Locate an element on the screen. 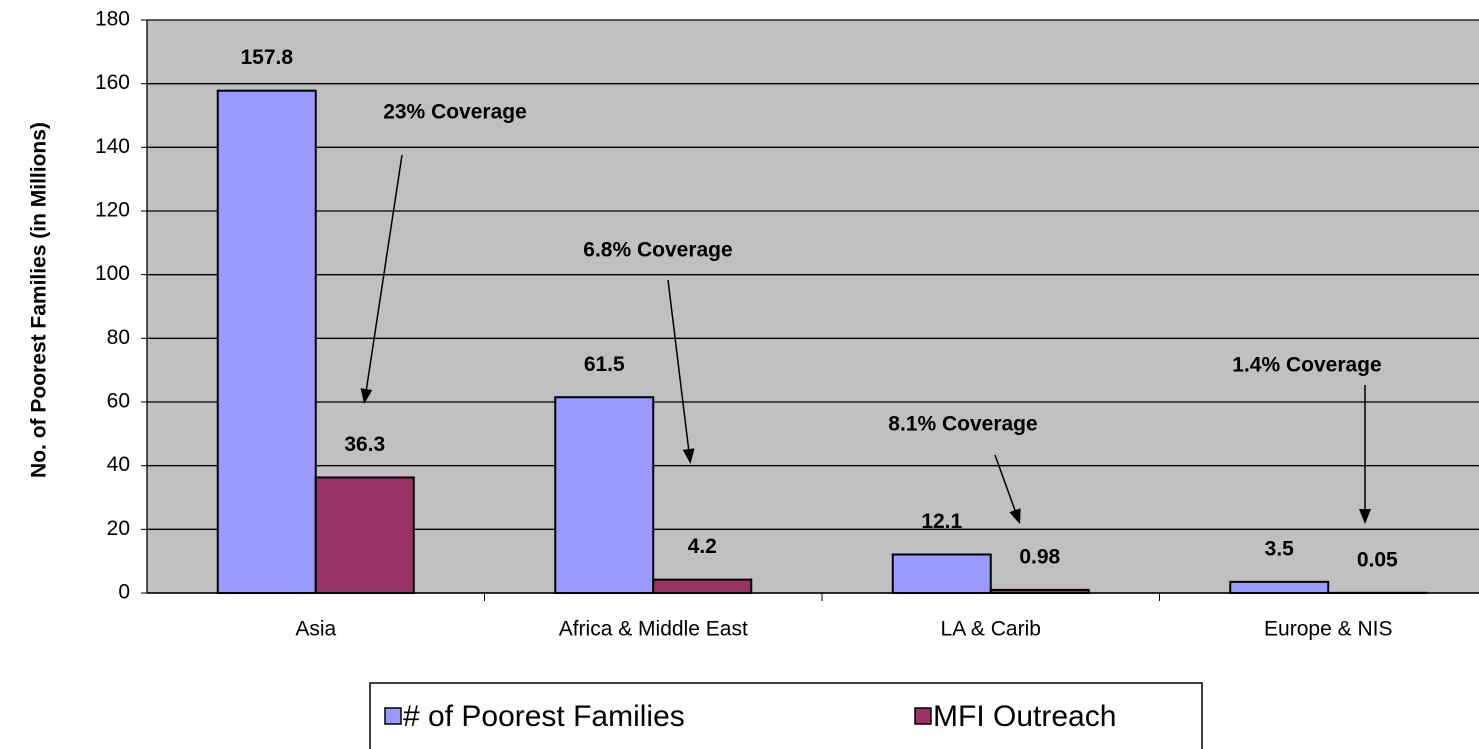 The width and height of the screenshot is (1479, 749). y-tick-label: 180 is located at coordinates (112, 19).